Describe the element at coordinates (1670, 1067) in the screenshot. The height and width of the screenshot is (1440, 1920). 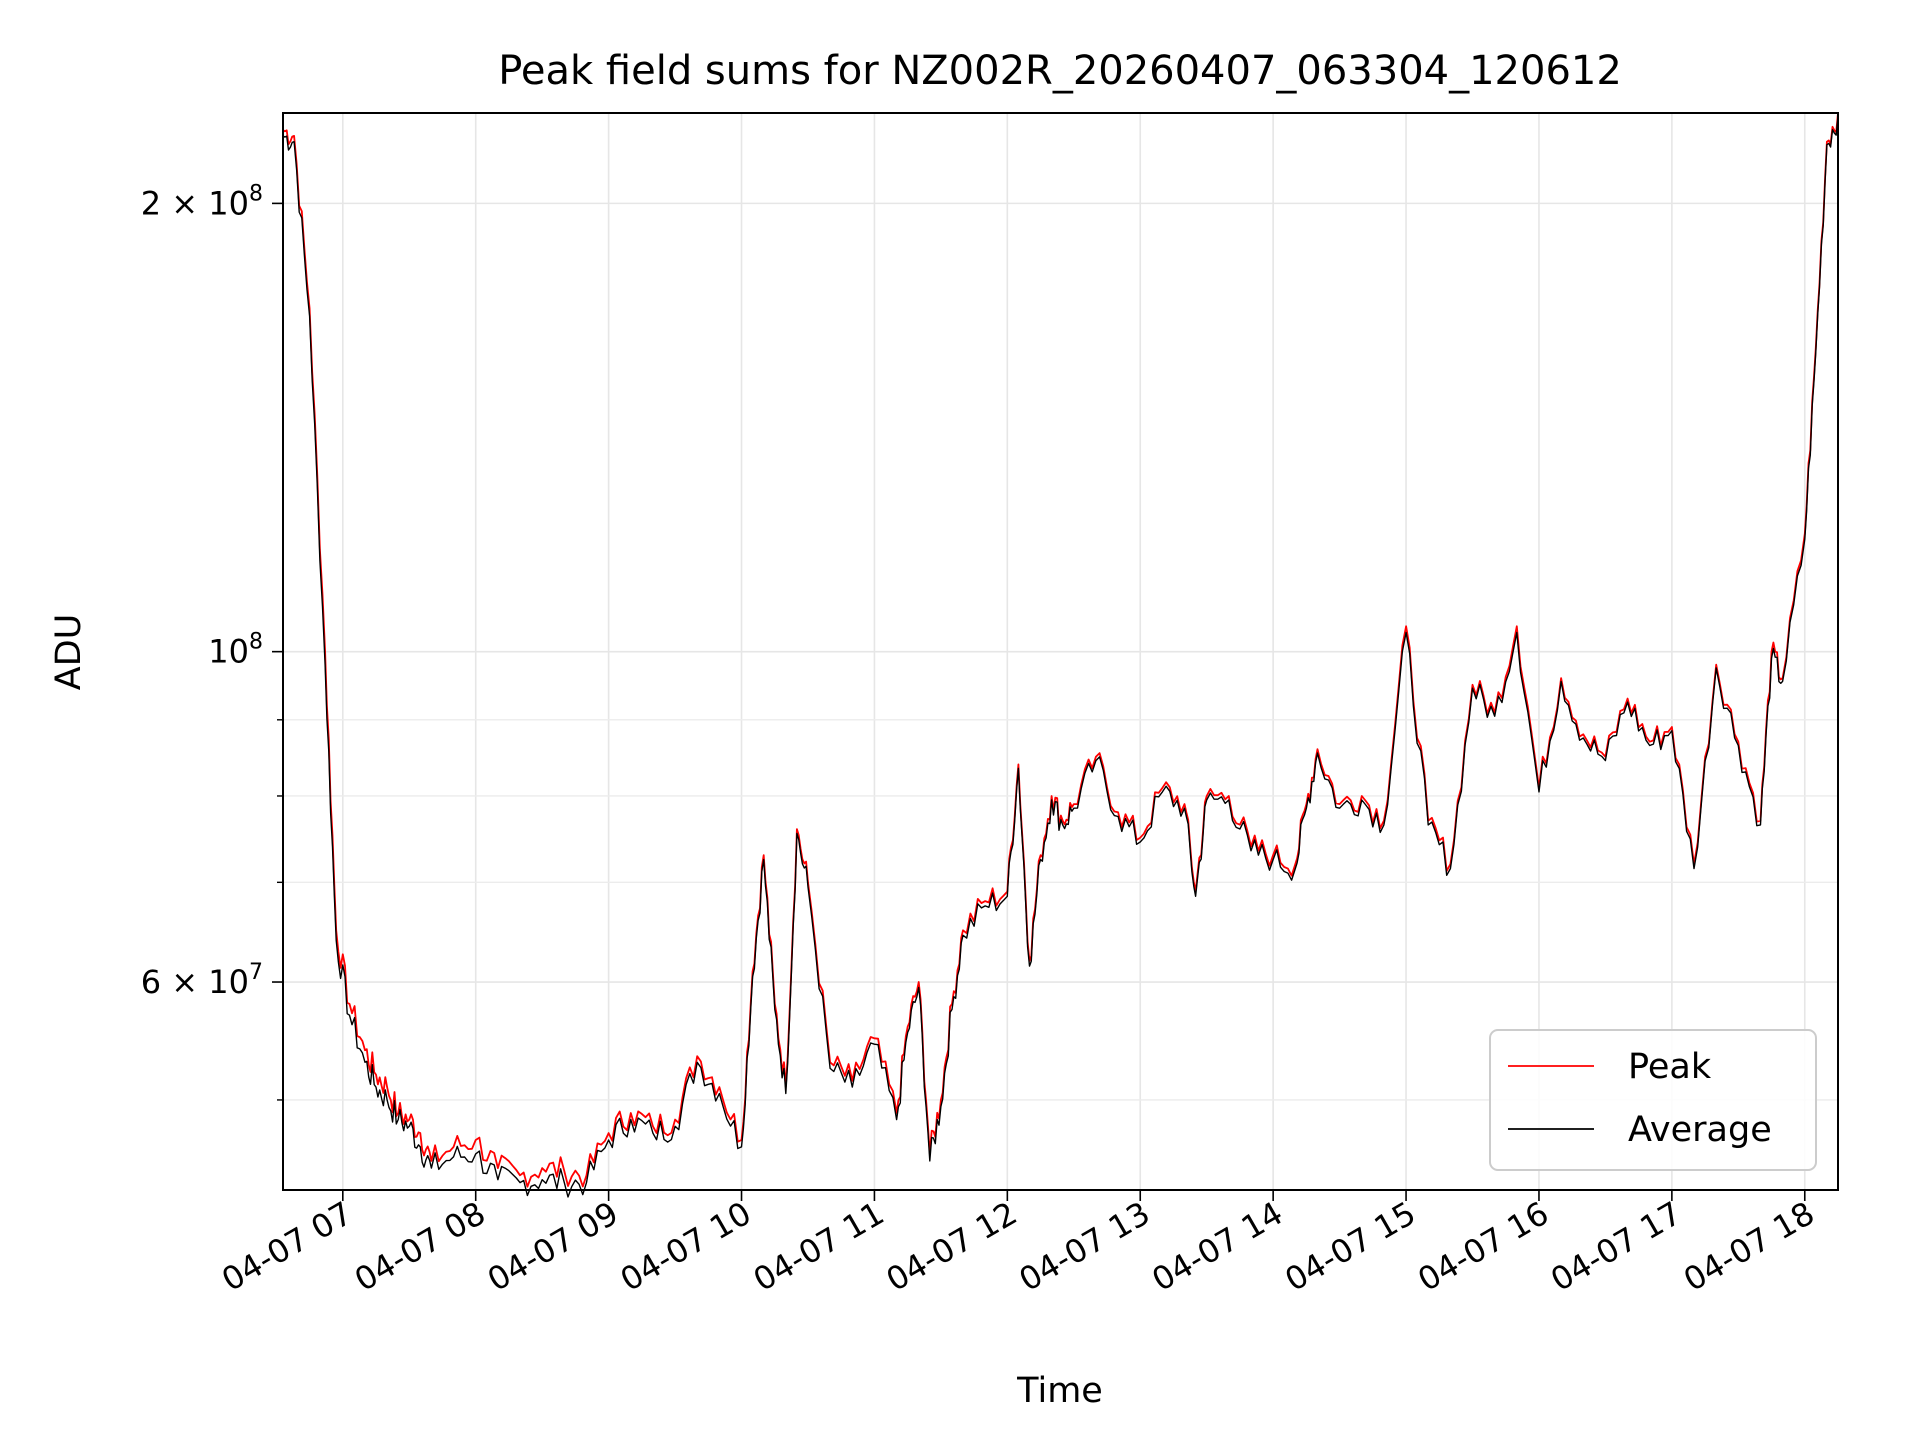
I see `legend-label-peak: Peak` at that location.